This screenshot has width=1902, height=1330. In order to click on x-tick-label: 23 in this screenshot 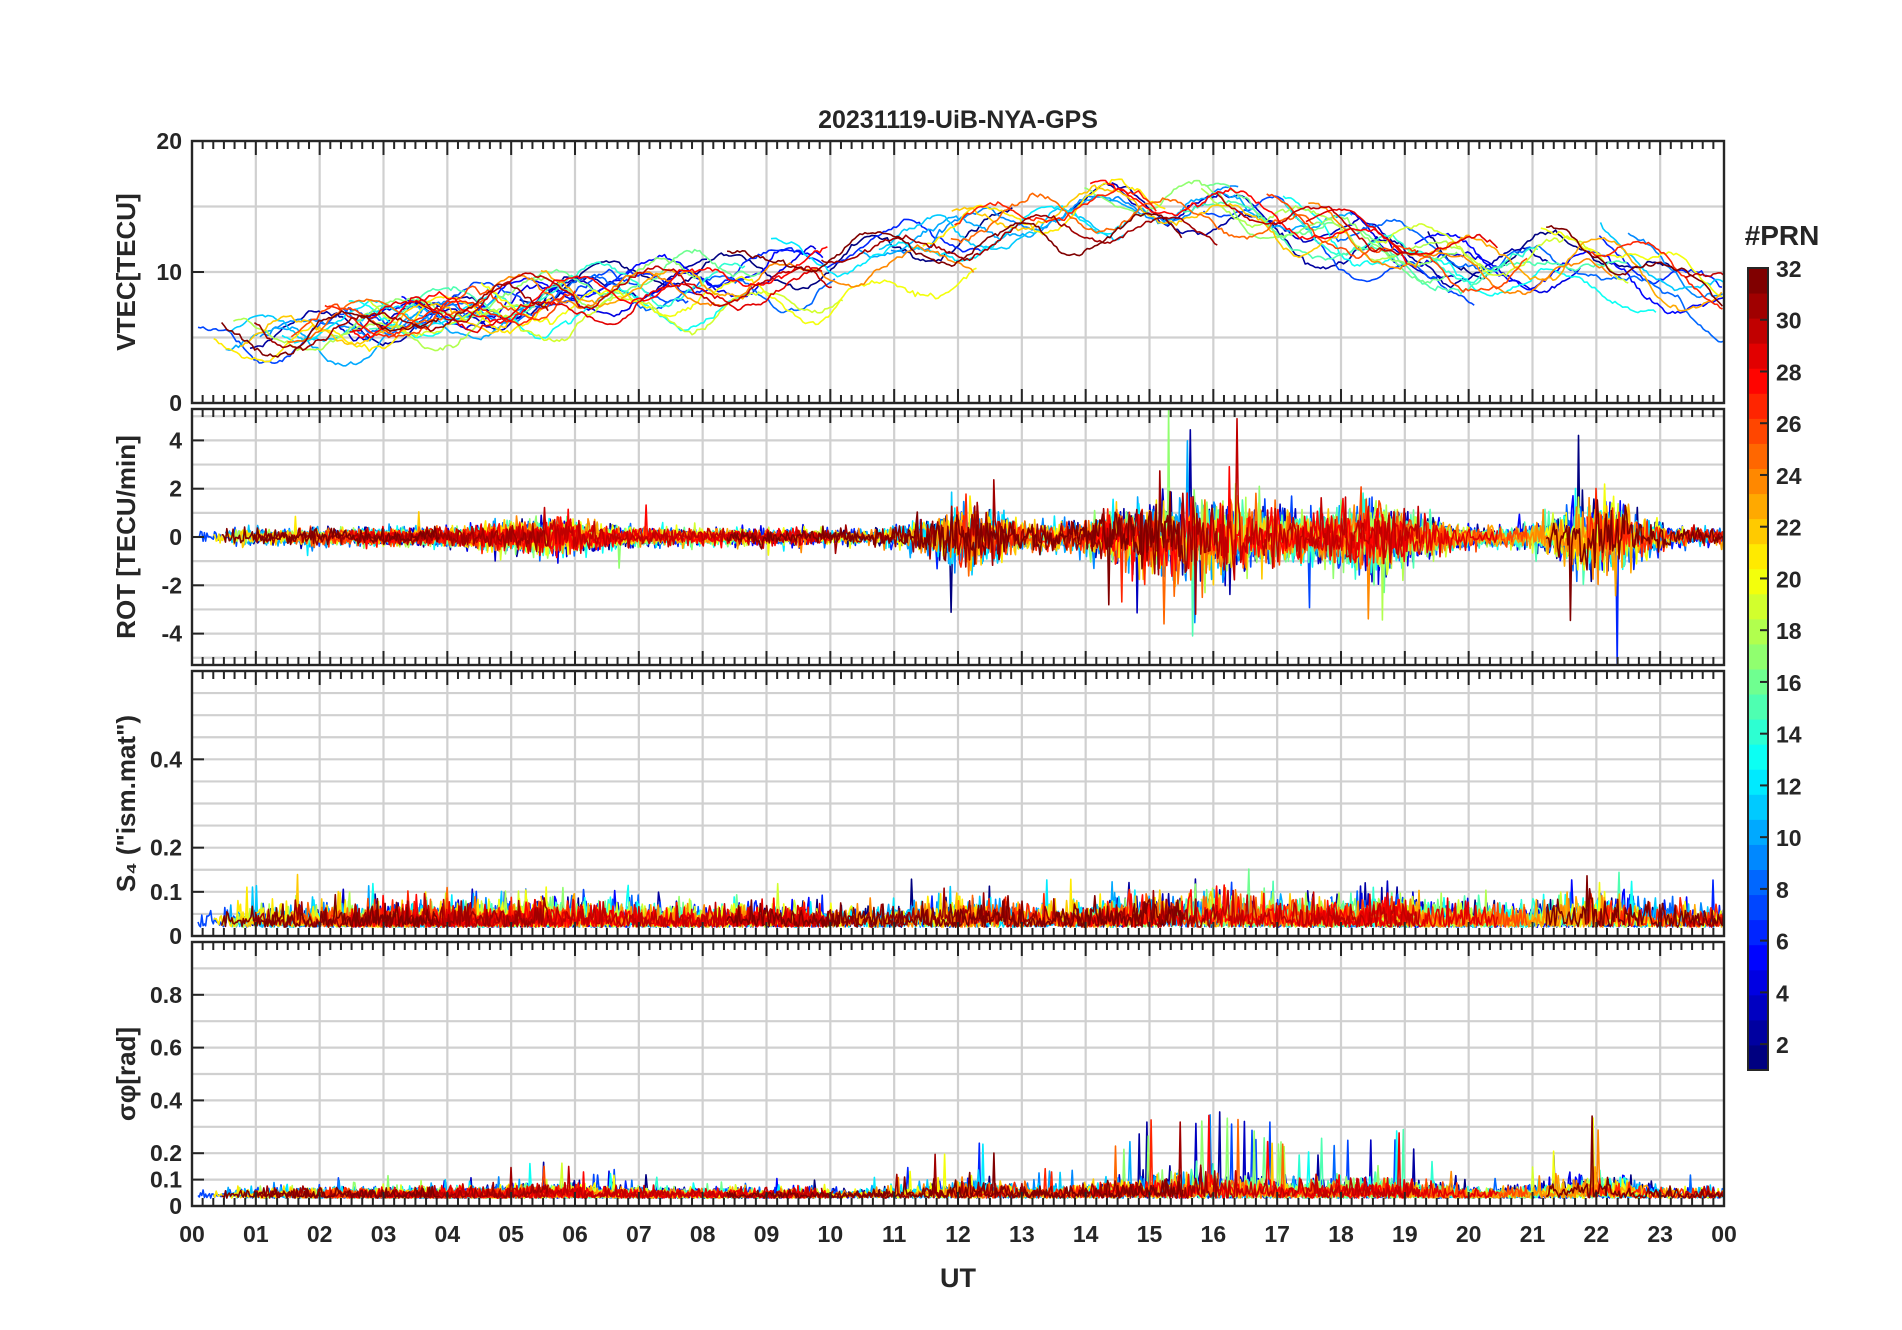, I will do `click(1660, 1234)`.